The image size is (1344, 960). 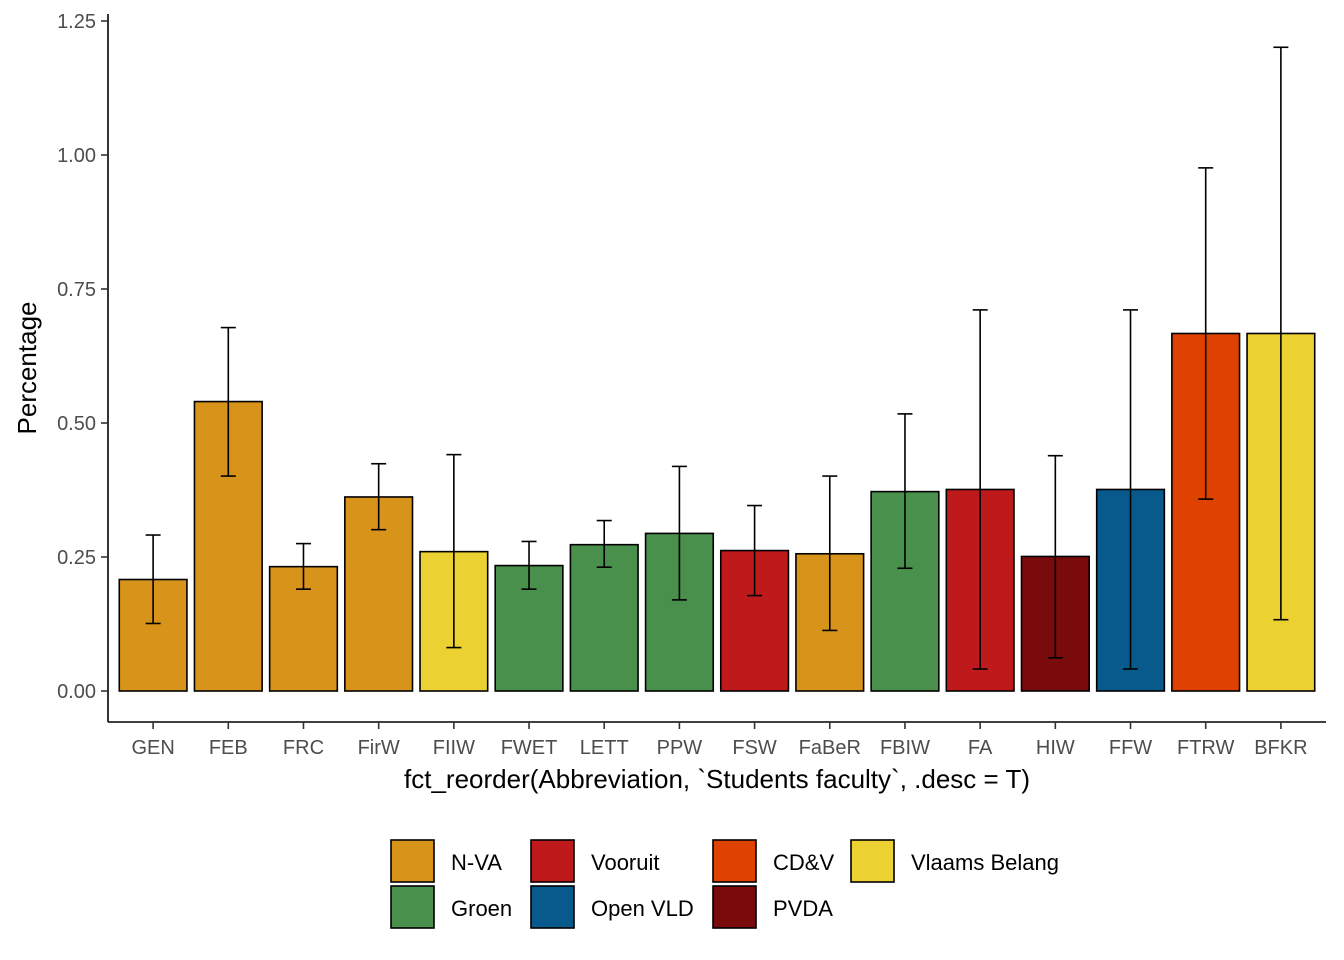 I want to click on legend-item: Open VLD, so click(x=612, y=907).